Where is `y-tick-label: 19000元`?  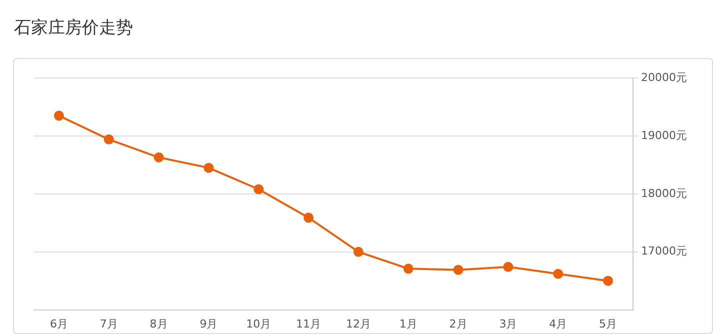
y-tick-label: 19000元 is located at coordinates (664, 135).